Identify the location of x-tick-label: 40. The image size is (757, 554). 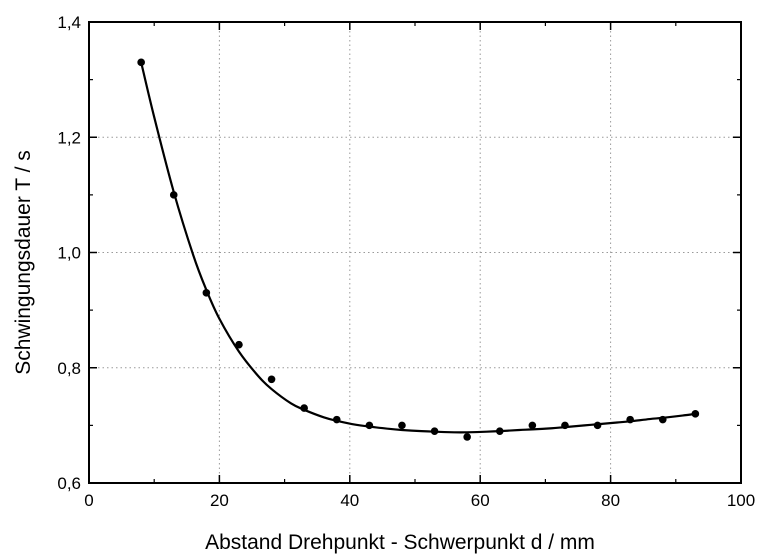
(349, 500).